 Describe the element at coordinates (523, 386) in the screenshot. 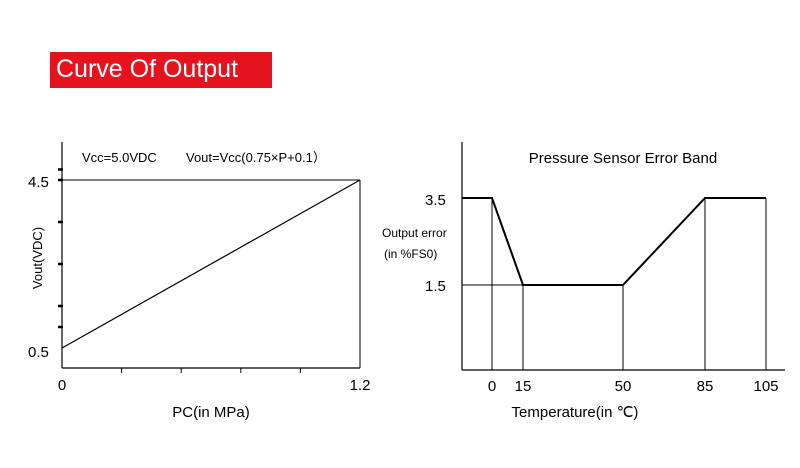

I see `error-xtick-label-15: 15` at that location.